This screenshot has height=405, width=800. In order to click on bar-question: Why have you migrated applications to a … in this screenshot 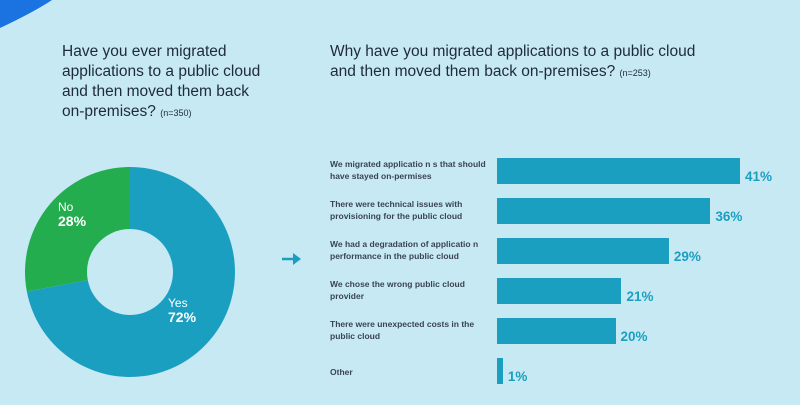, I will do `click(560, 62)`.